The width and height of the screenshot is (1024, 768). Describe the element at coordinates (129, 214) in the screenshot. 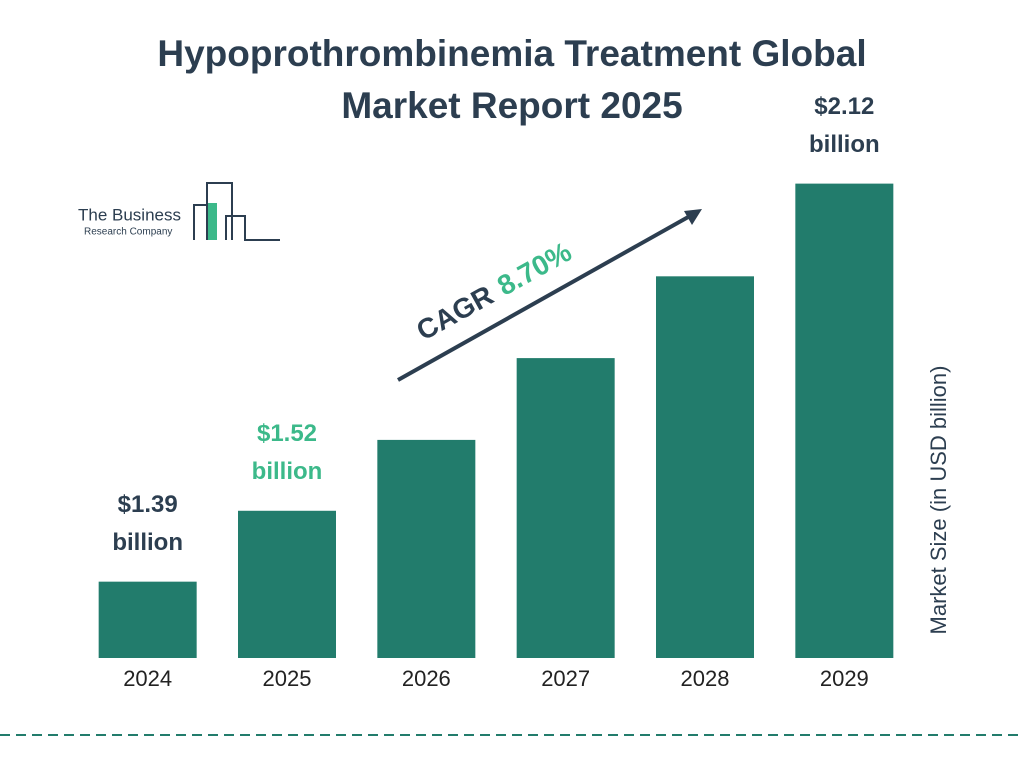

I see `logo-name: The Business` at that location.